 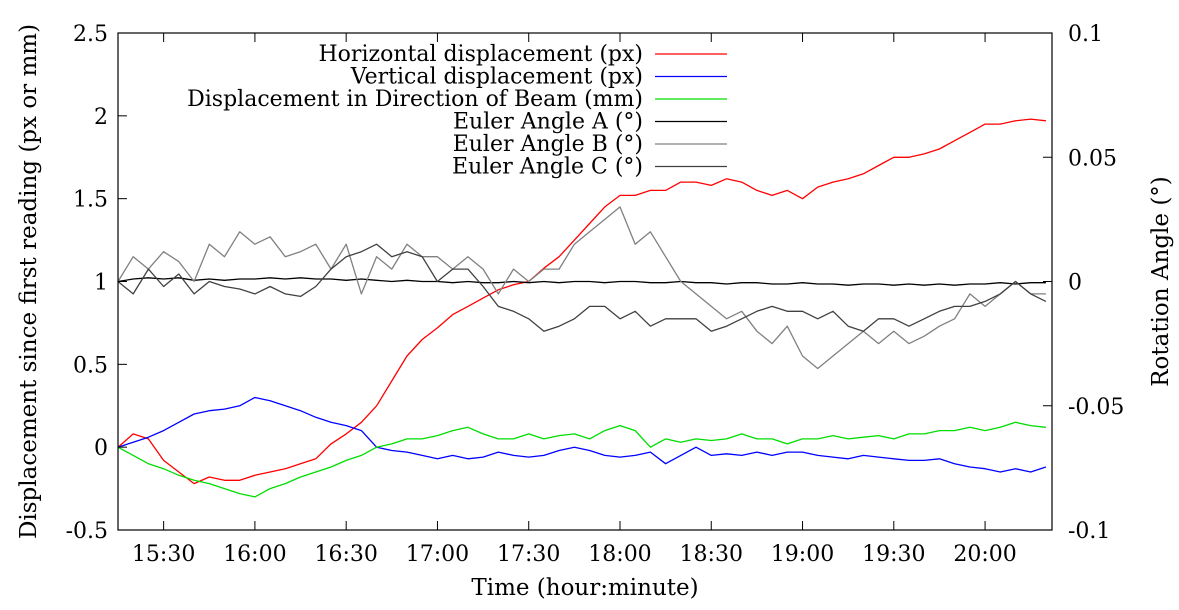 What do you see at coordinates (254, 554) in the screenshot?
I see `x-tick-label: 16:00` at bounding box center [254, 554].